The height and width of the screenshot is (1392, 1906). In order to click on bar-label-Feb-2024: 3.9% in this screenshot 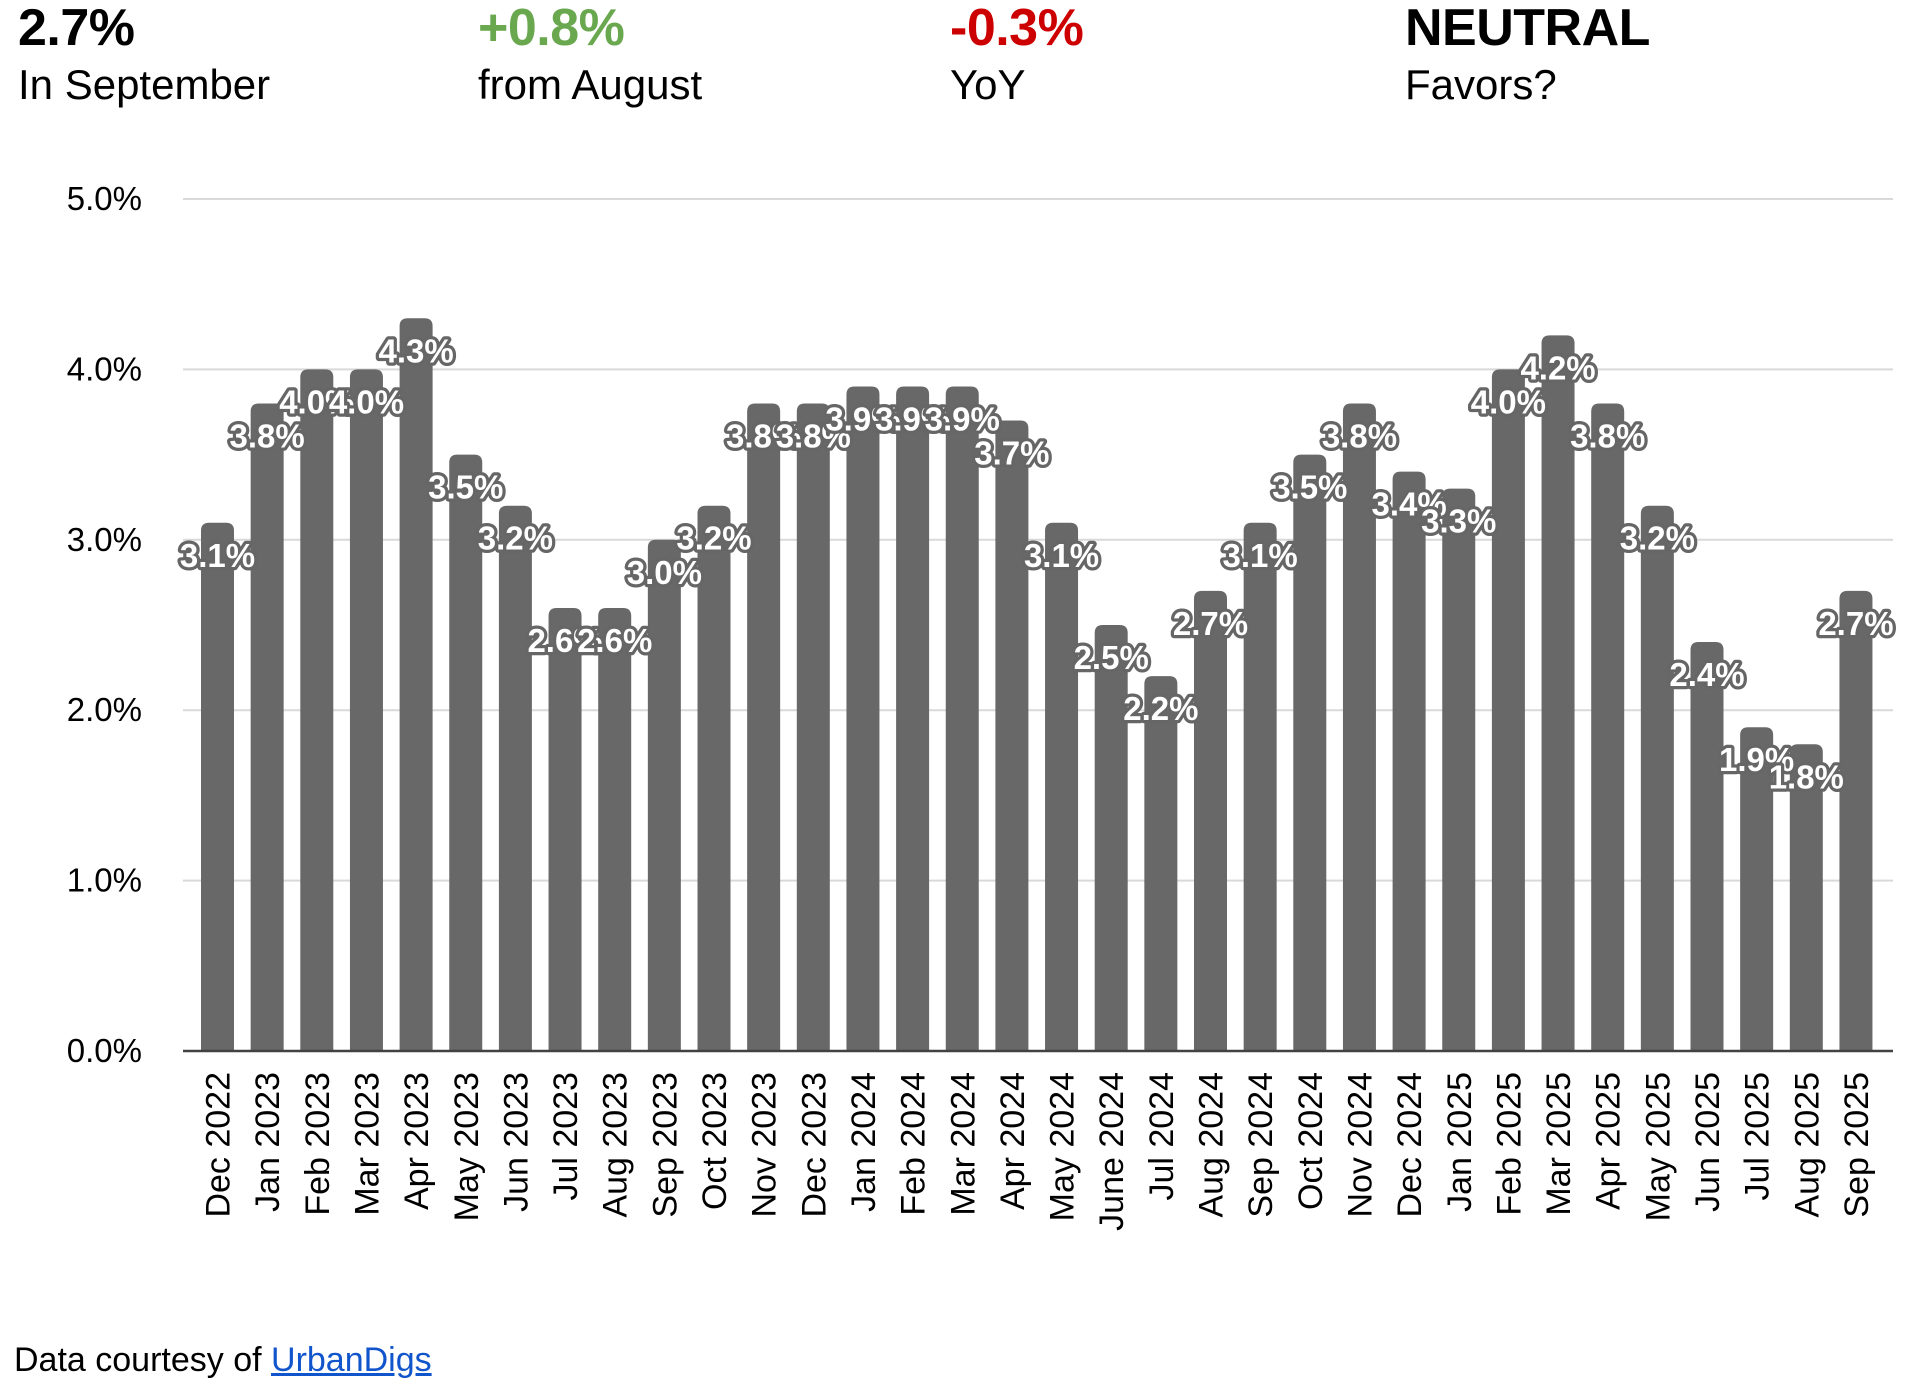, I will do `click(912, 418)`.